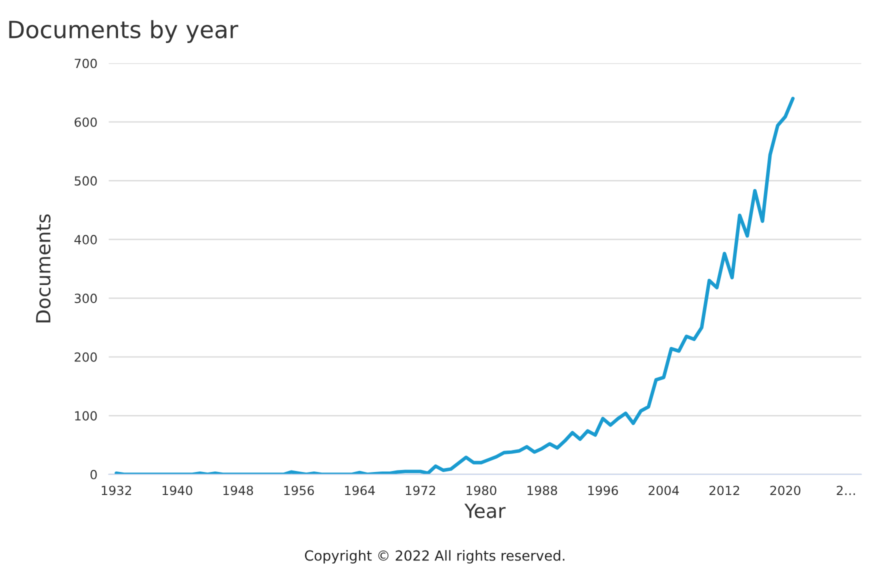 This screenshot has width=870, height=575. What do you see at coordinates (421, 491) in the screenshot?
I see `x-tick-label: 1972` at bounding box center [421, 491].